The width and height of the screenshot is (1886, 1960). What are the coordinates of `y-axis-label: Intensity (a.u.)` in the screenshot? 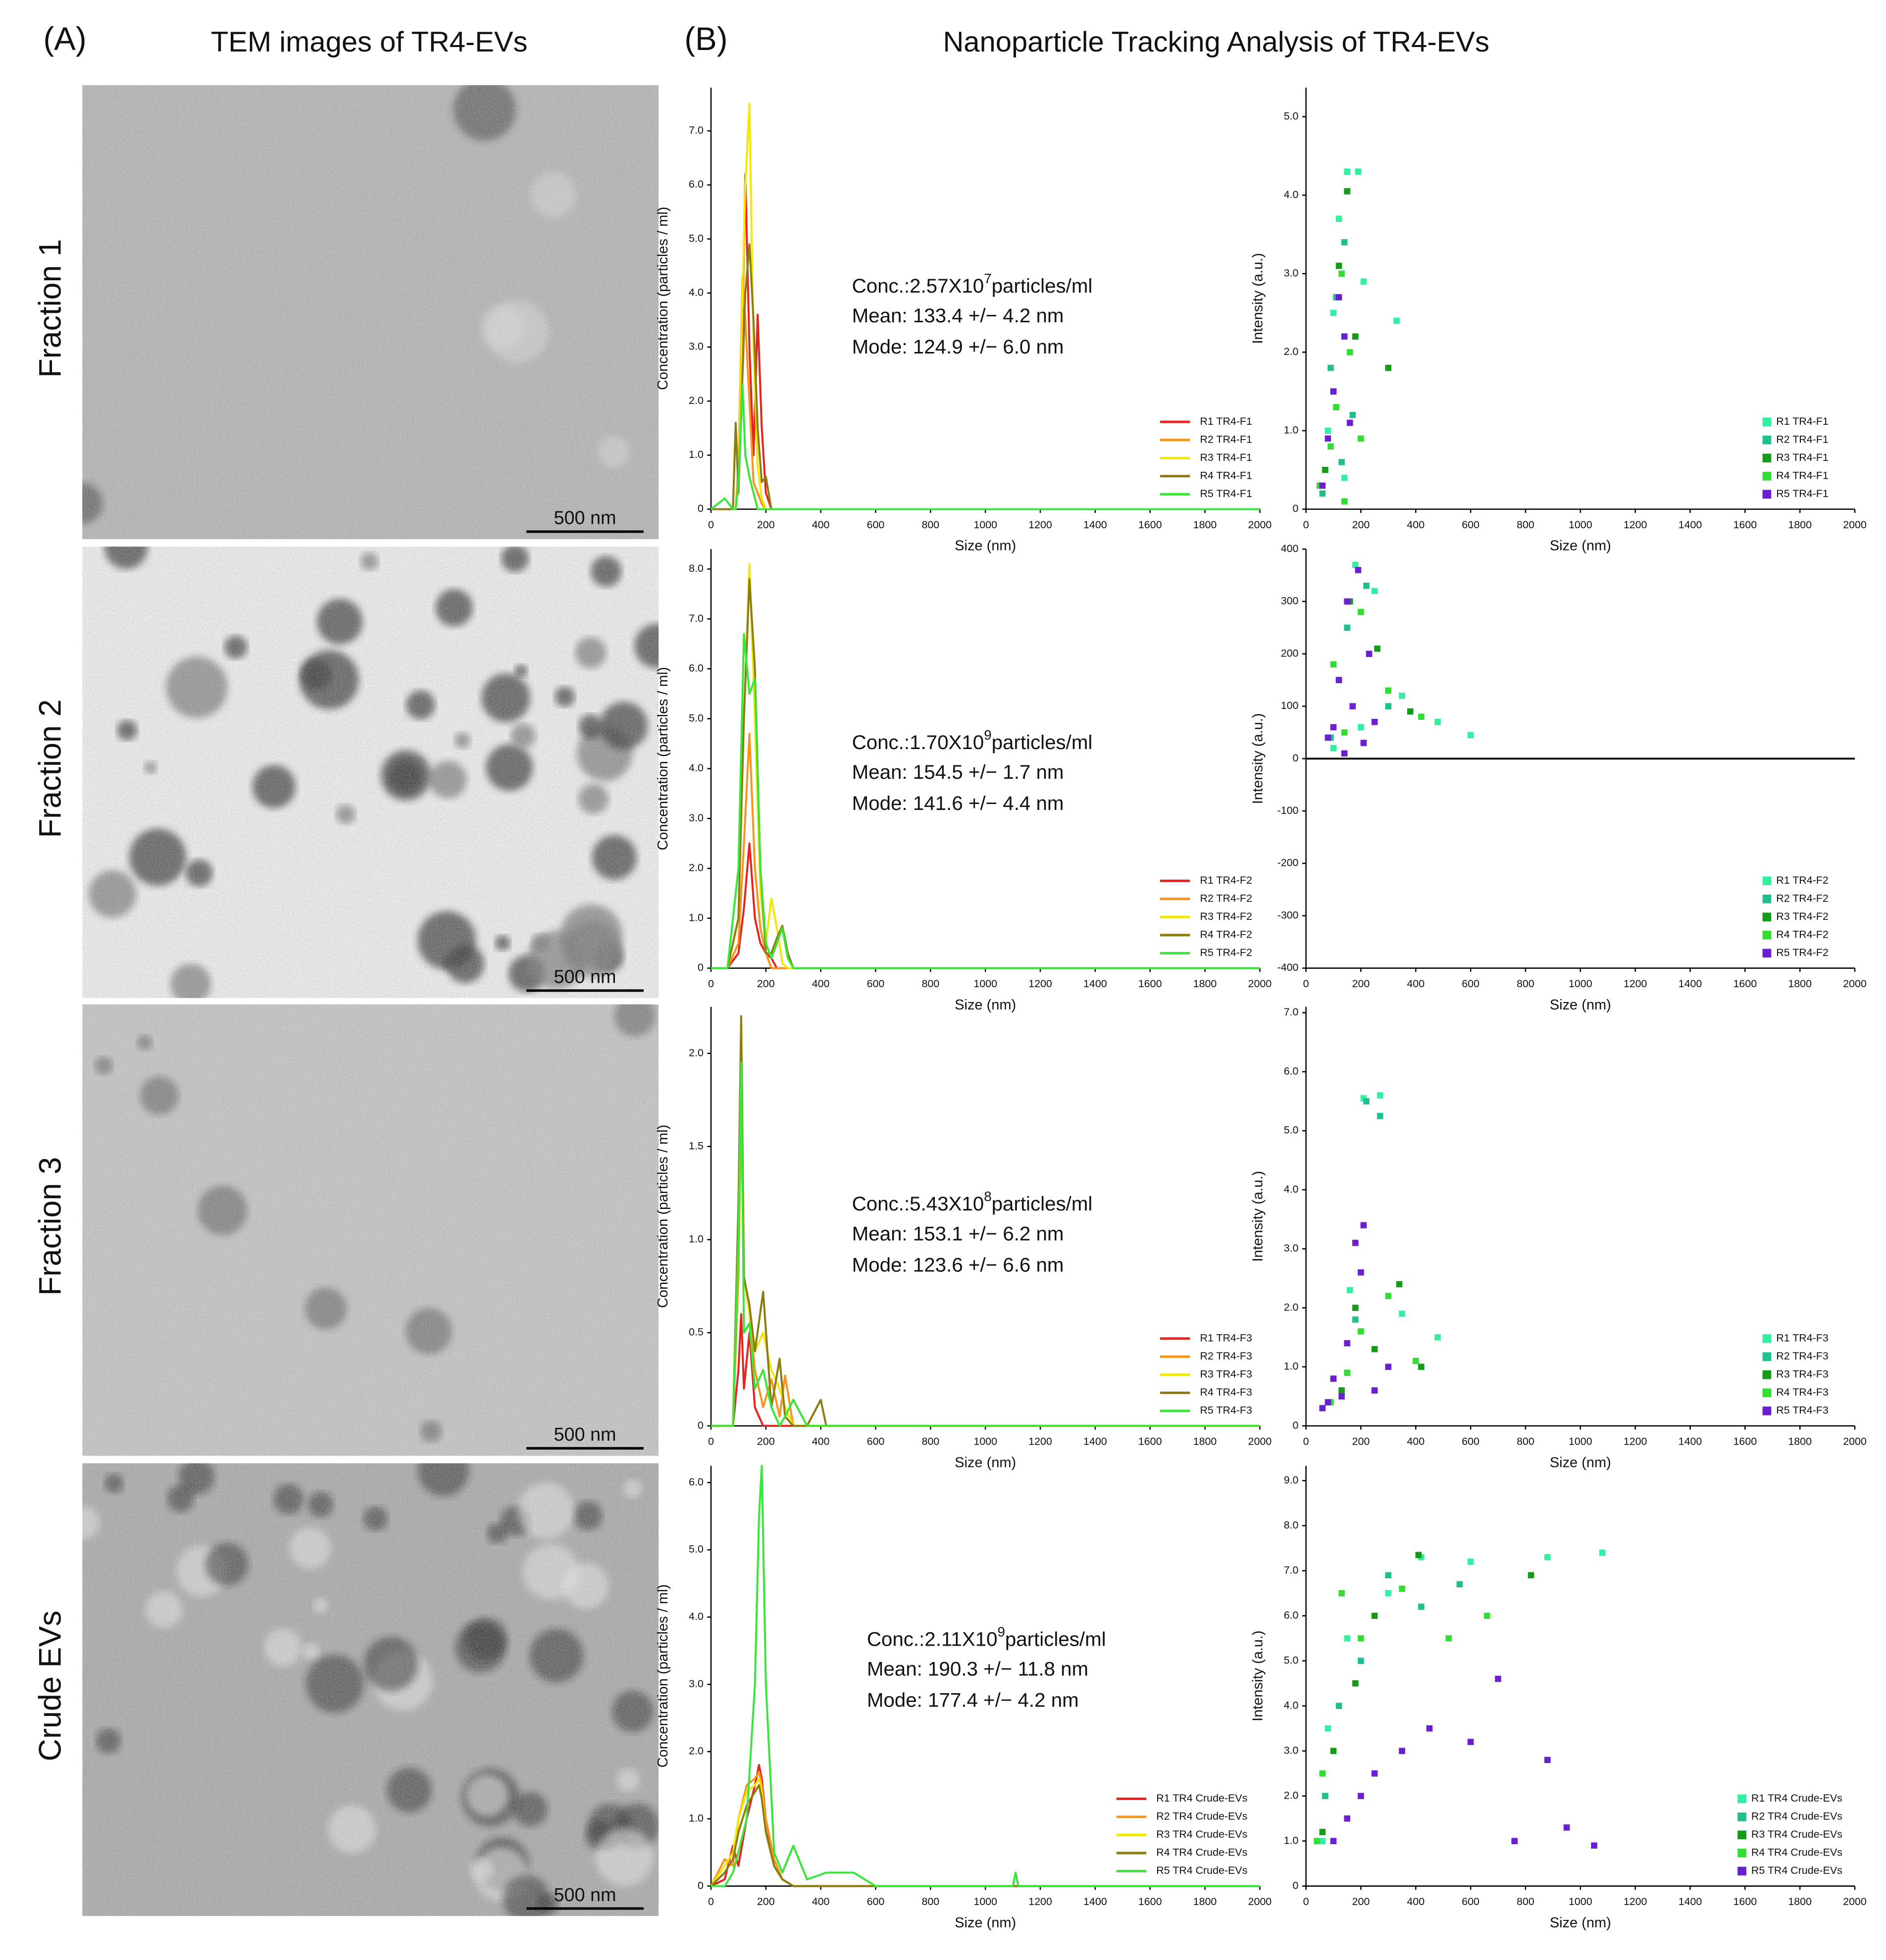 It's located at (1258, 1217).